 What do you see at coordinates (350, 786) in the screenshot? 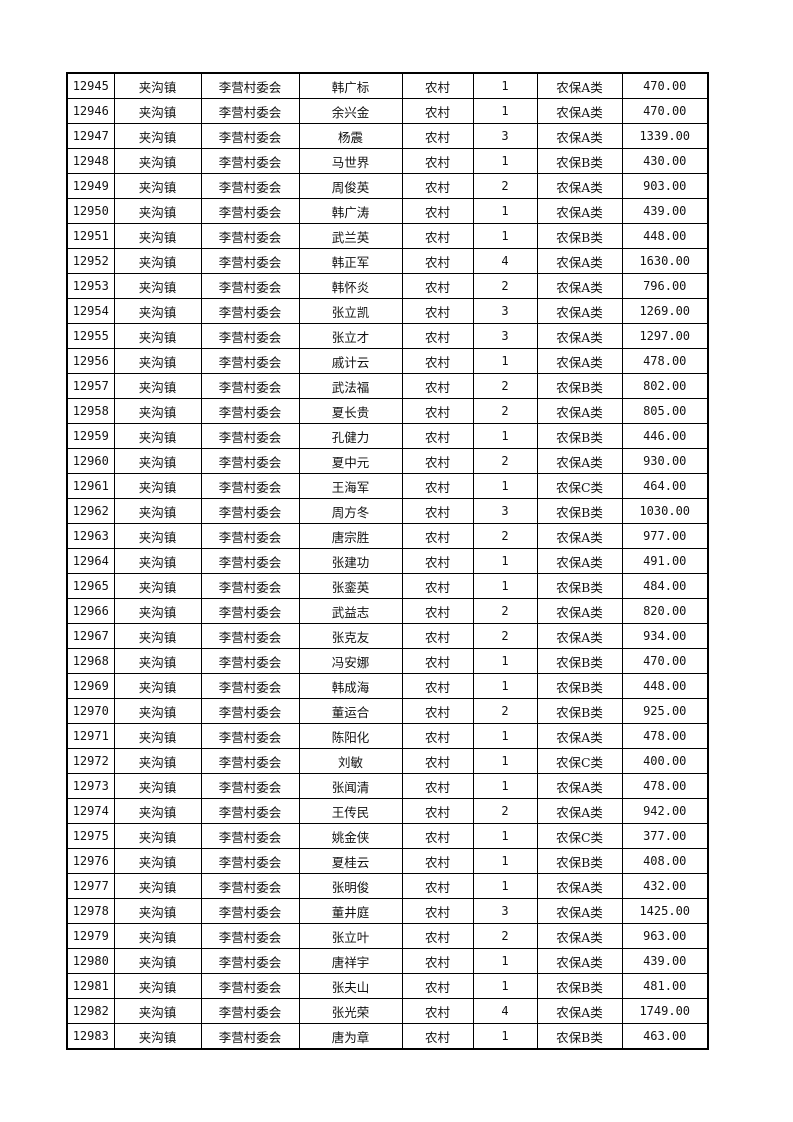
I see `cell-person-name: 张闻清` at bounding box center [350, 786].